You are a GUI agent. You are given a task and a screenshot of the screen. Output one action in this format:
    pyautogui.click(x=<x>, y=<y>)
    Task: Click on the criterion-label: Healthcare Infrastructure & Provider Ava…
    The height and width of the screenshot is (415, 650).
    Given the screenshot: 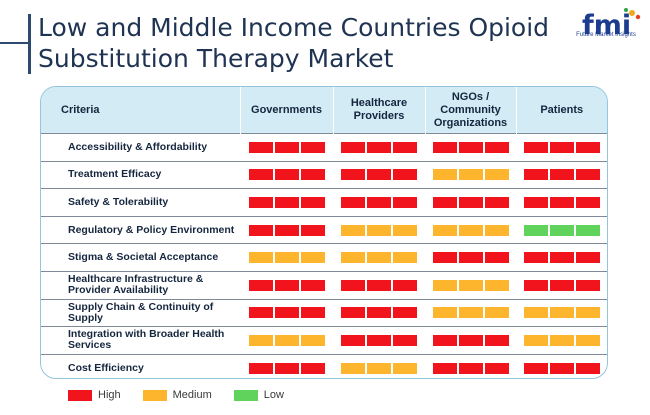 What is the action you would take?
    pyautogui.click(x=140, y=285)
    